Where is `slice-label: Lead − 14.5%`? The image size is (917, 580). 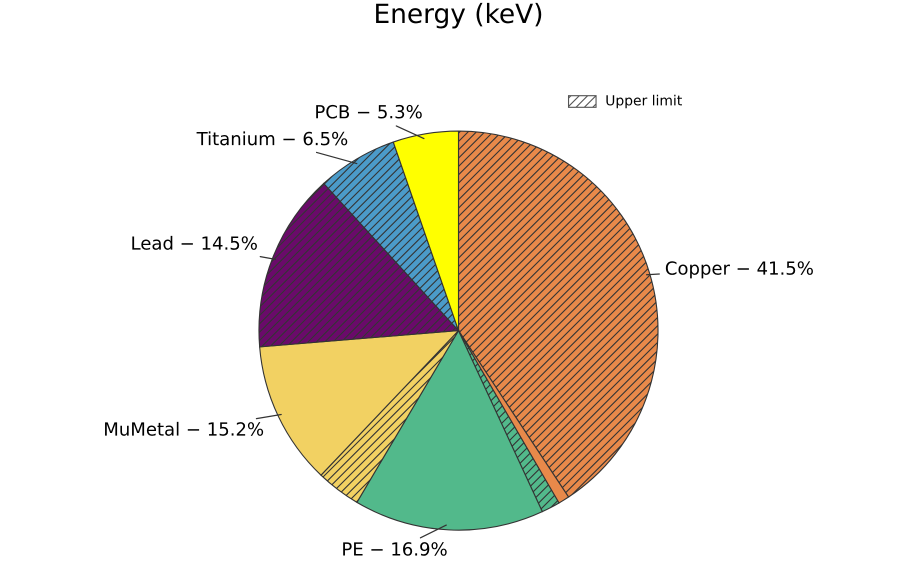
slice-label: Lead − 14.5% is located at coordinates (194, 243).